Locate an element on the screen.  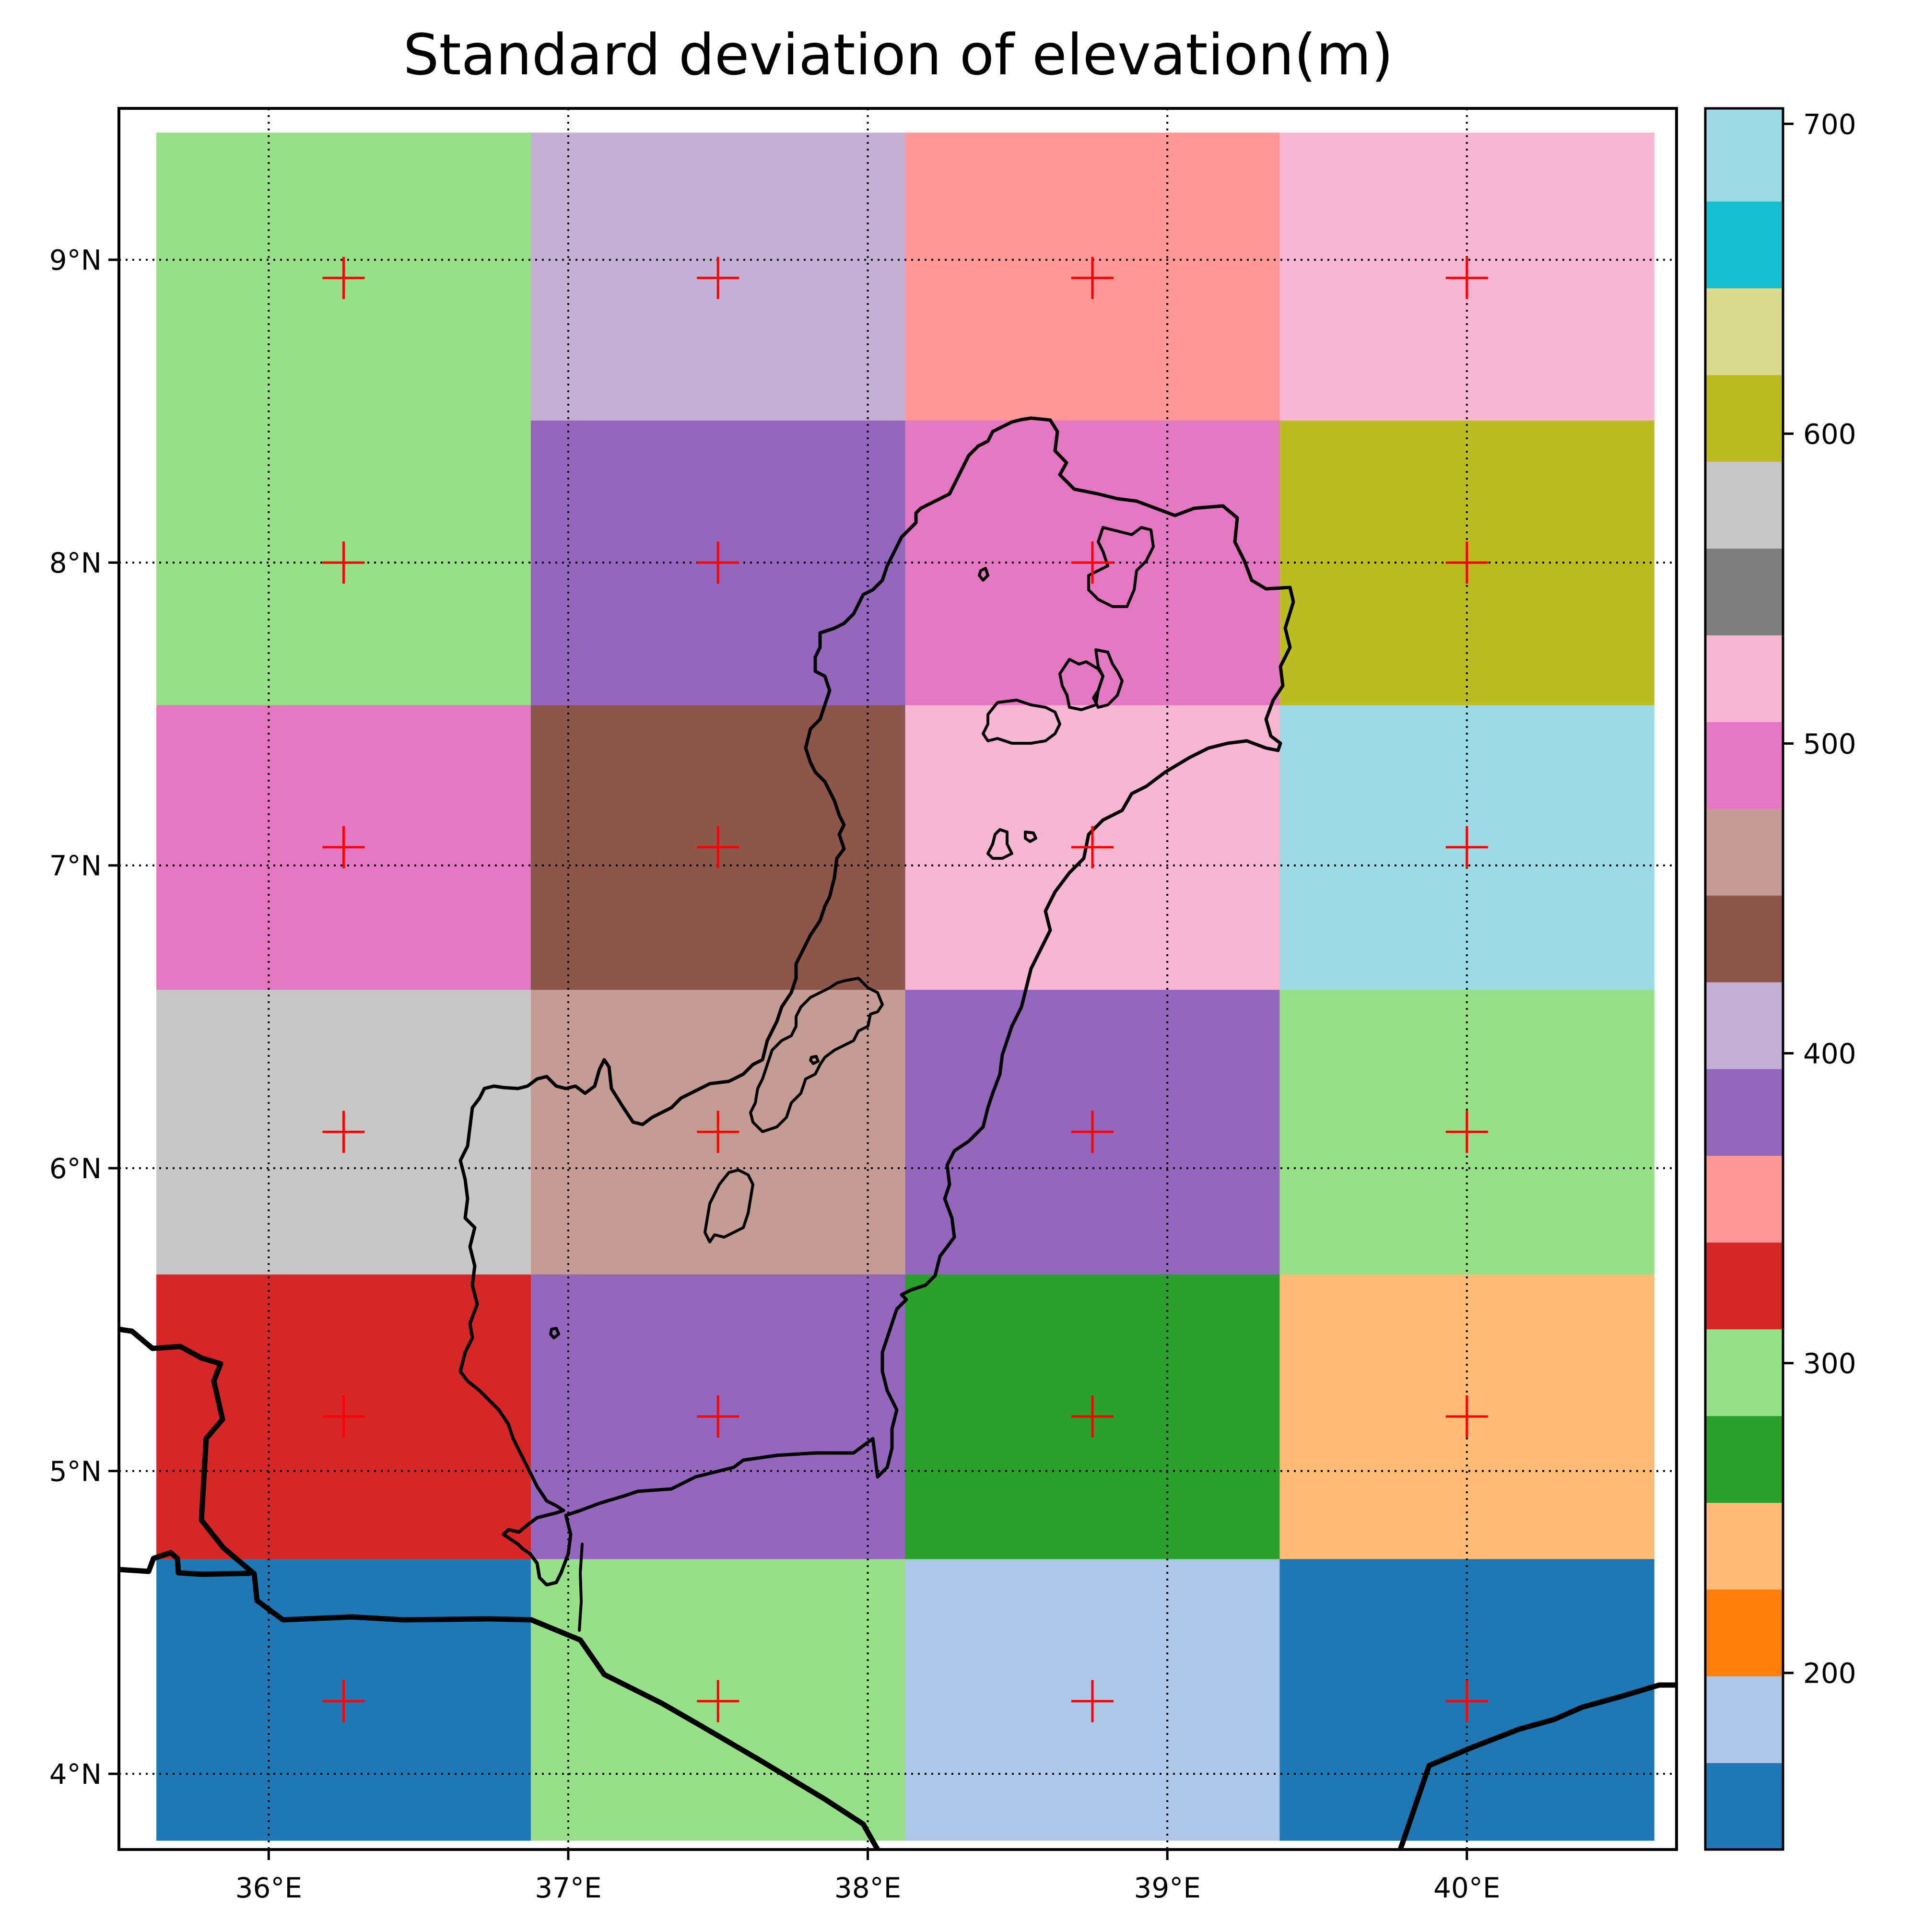
colorbar-tick-label: 300 is located at coordinates (1829, 1363).